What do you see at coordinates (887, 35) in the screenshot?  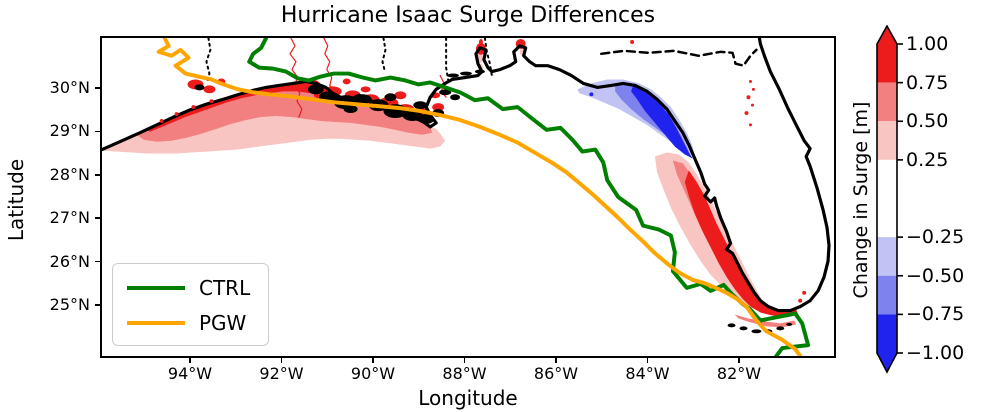 I see `colorbar-over-arrow` at bounding box center [887, 35].